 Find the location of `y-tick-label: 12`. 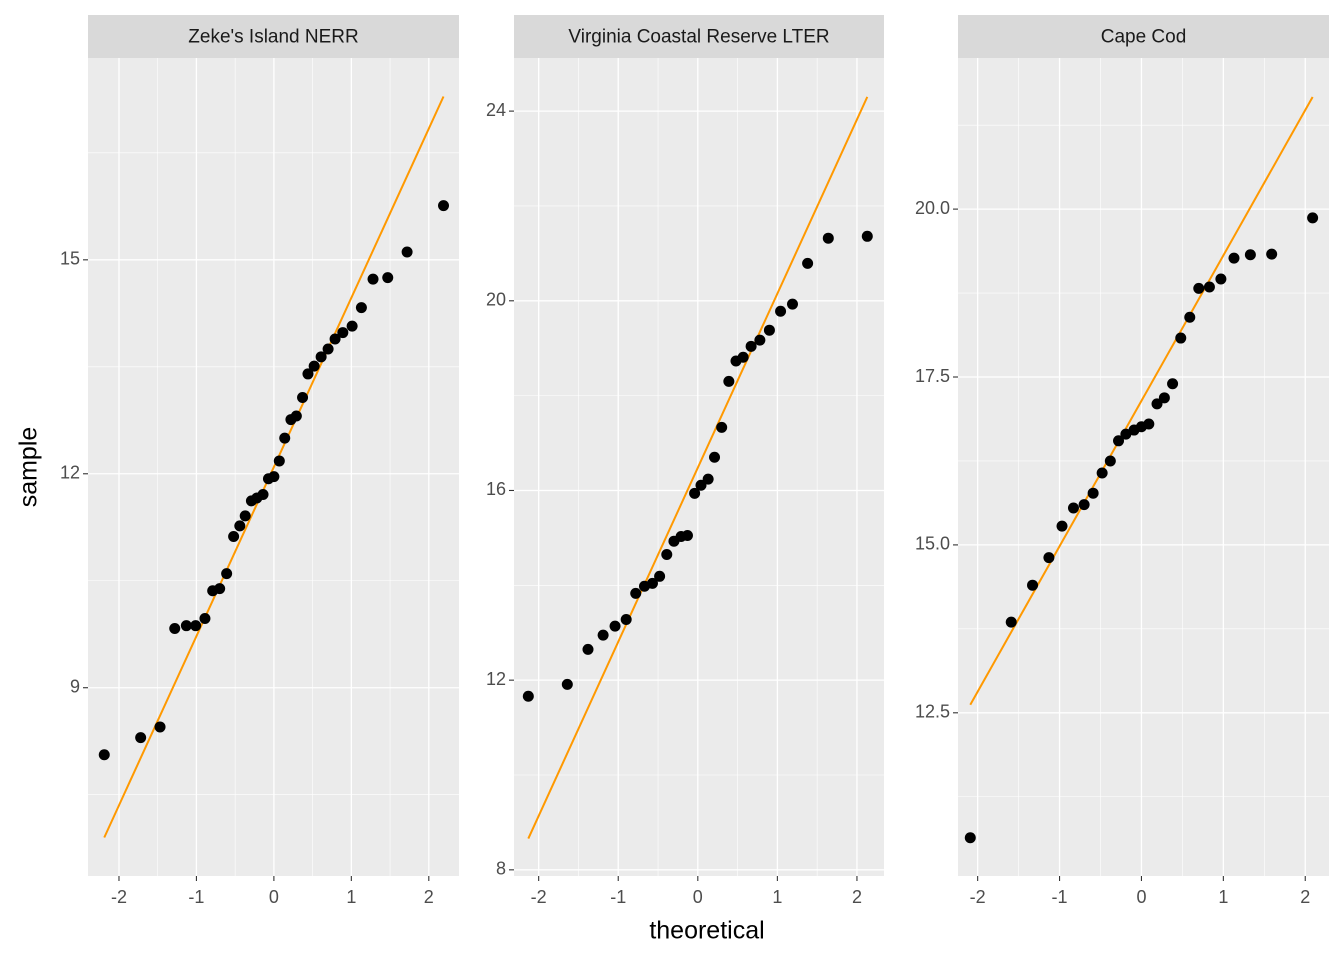

y-tick-label: 12 is located at coordinates (70, 473).